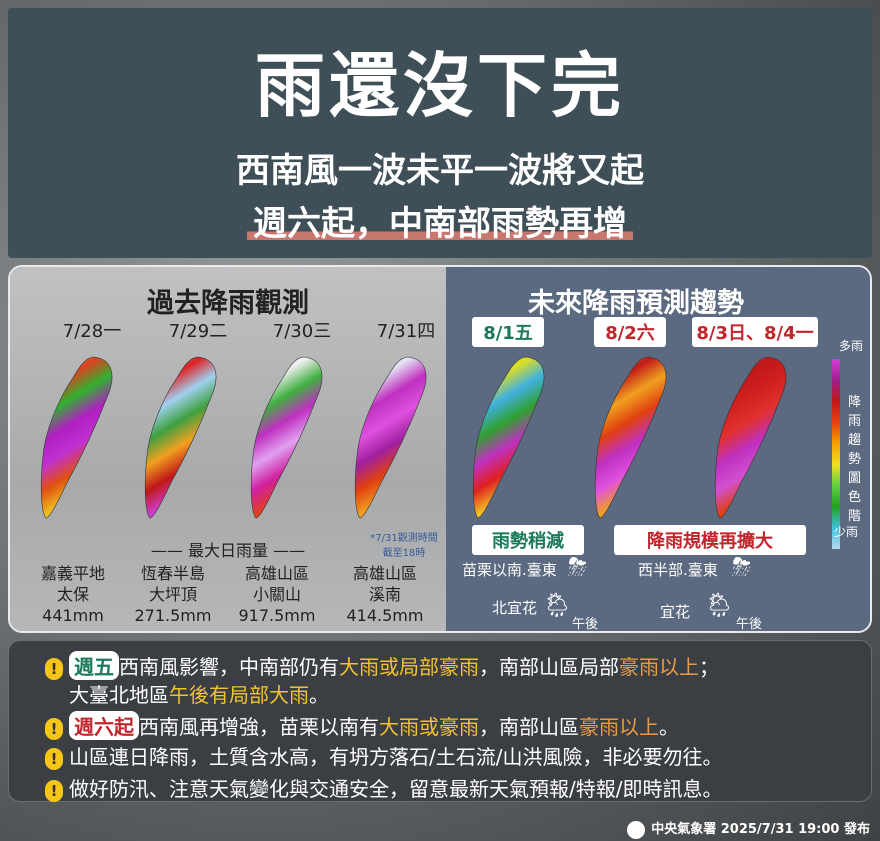 The image size is (880, 841). I want to click on trend-label-green: 雨勢稍減, so click(528, 540).